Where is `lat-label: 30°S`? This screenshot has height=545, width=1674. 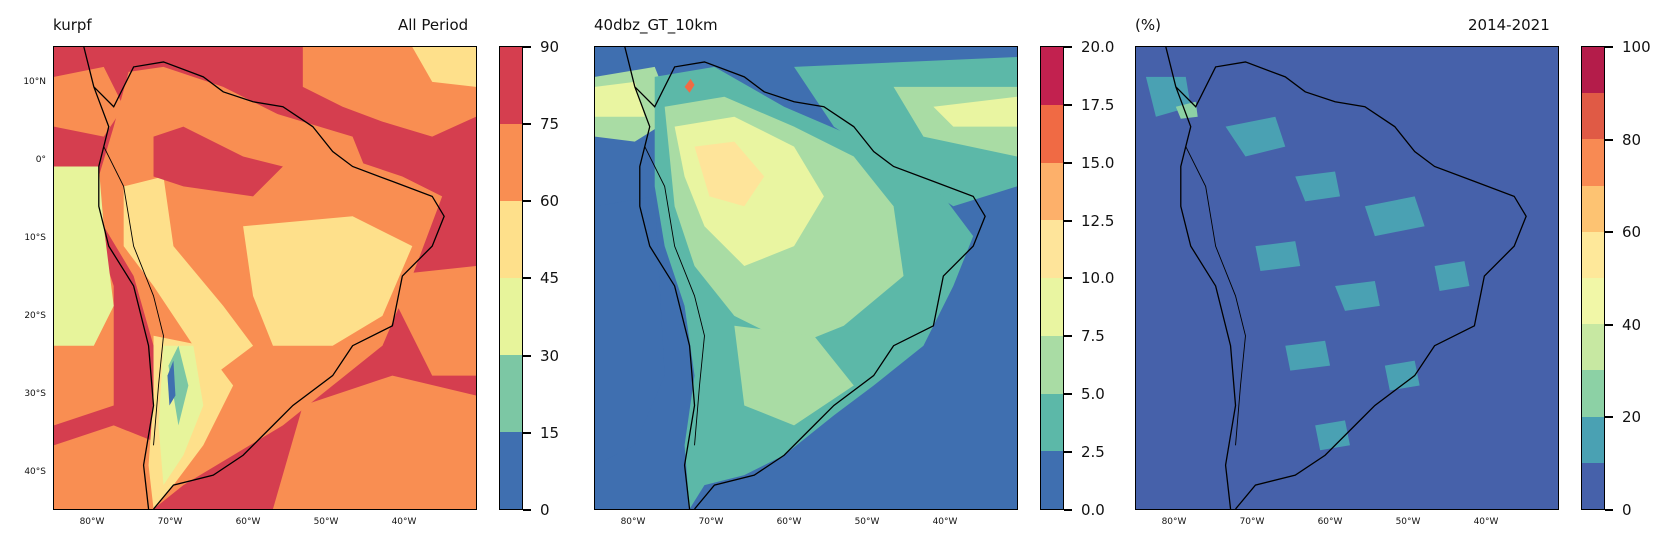
lat-label: 30°S is located at coordinates (35, 394).